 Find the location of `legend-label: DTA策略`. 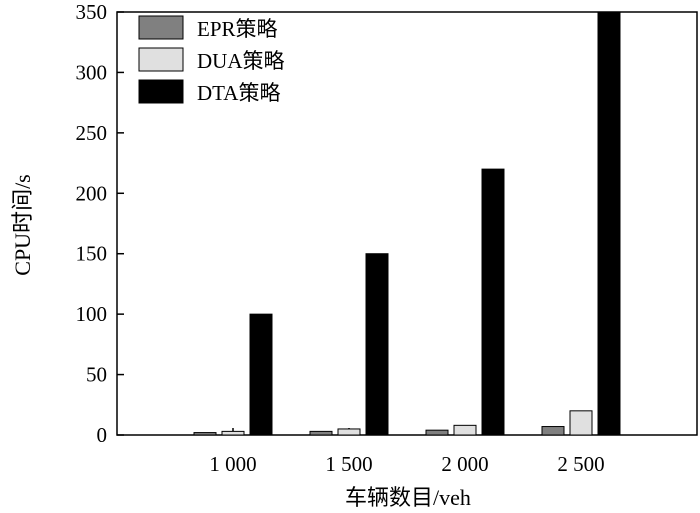

legend-label: DTA策略 is located at coordinates (238, 93).